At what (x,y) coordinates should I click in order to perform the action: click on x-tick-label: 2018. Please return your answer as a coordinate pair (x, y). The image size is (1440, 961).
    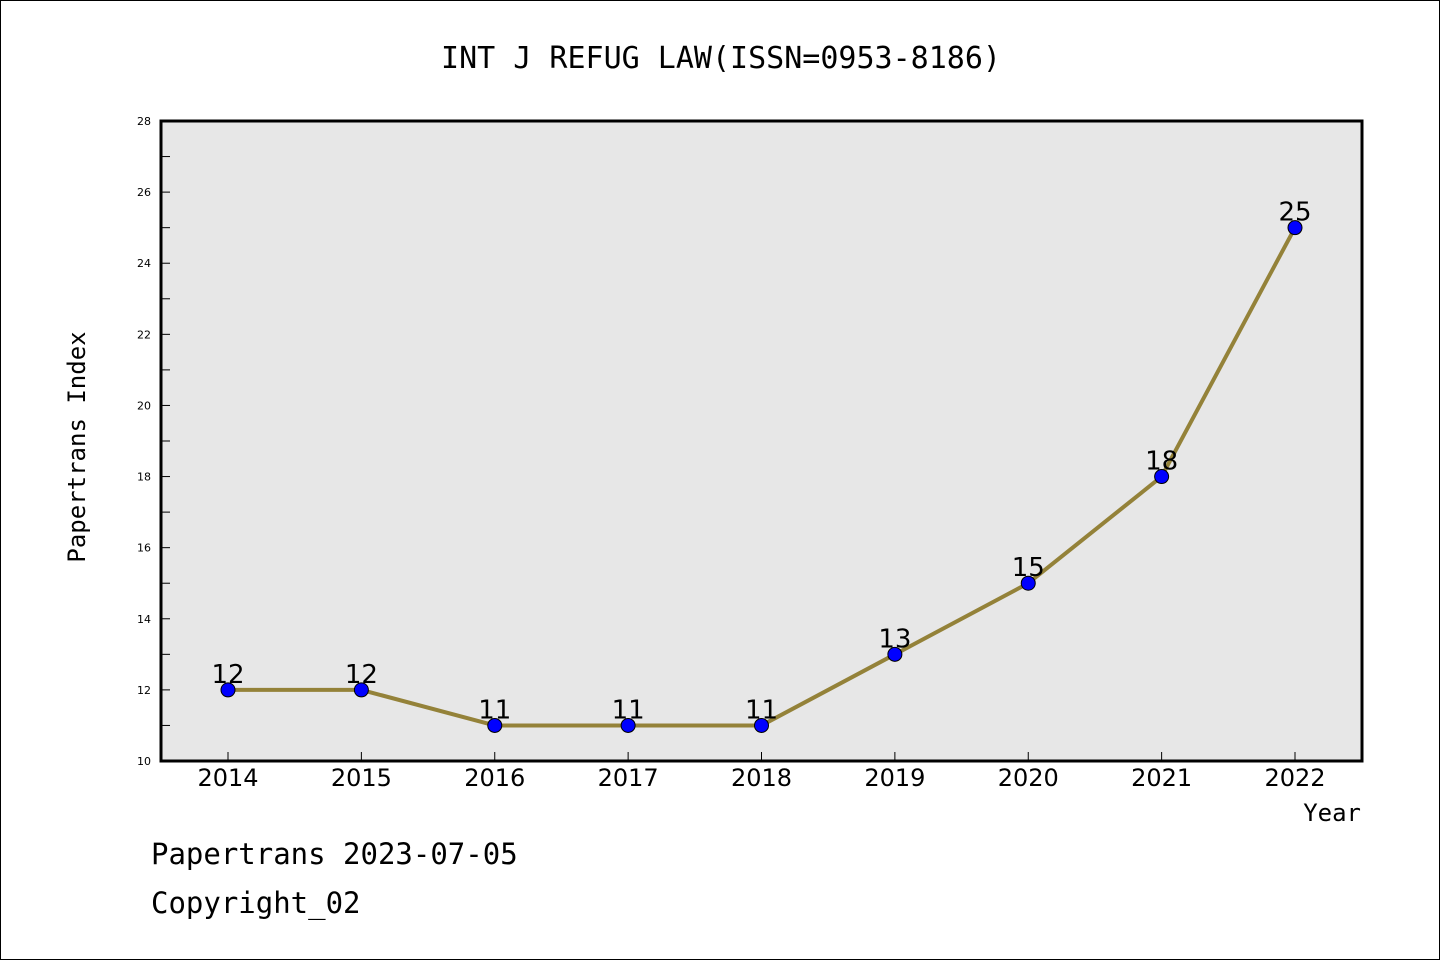
    Looking at the image, I should click on (761, 778).